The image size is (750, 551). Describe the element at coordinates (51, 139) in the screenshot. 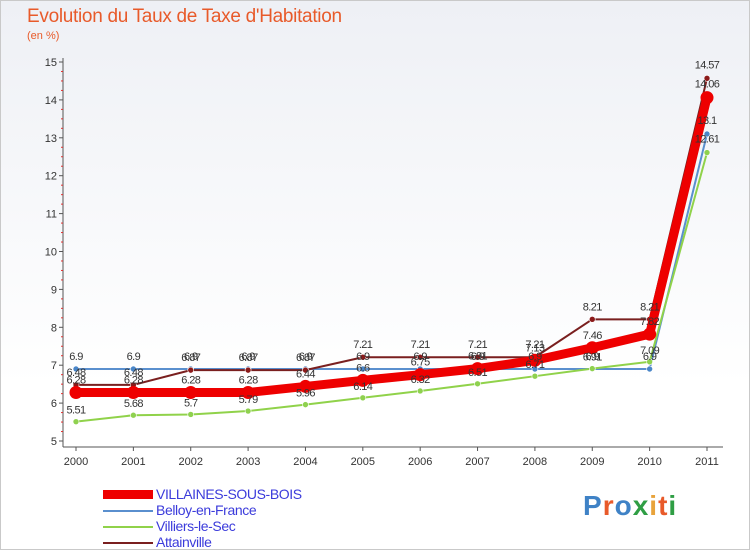

I see `y-tick-label: 13` at that location.